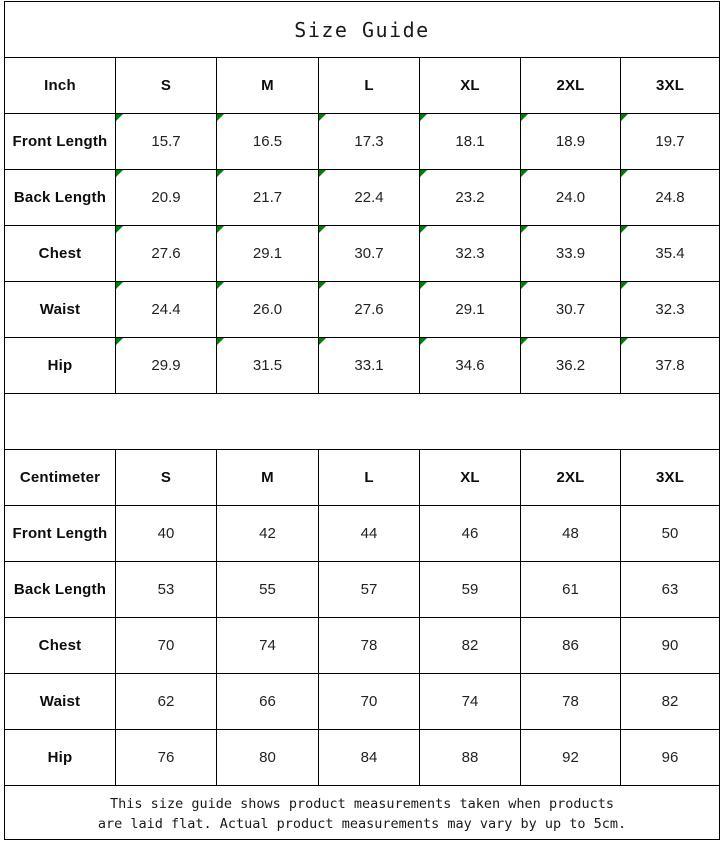 This screenshot has height=842, width=723. Describe the element at coordinates (166, 589) in the screenshot. I see `cell-value: 53` at that location.